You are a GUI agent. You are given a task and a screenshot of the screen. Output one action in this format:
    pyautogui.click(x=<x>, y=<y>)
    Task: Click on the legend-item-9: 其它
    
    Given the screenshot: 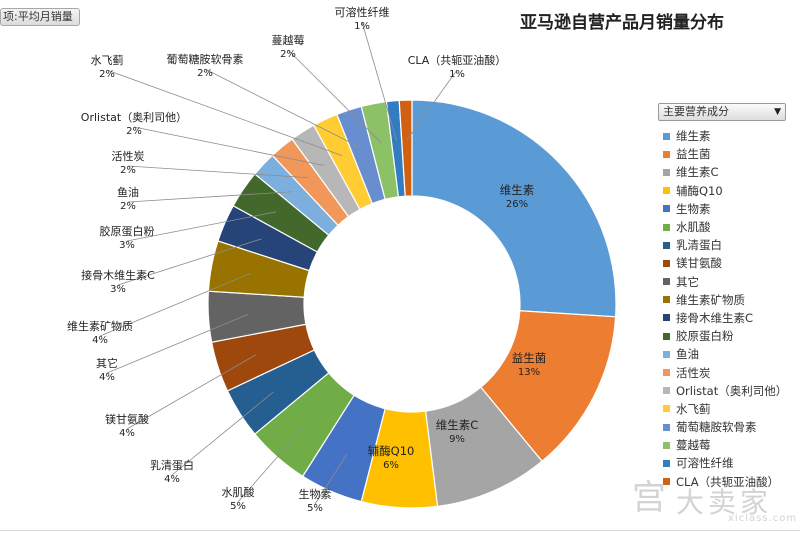 What is the action you would take?
    pyautogui.click(x=722, y=282)
    